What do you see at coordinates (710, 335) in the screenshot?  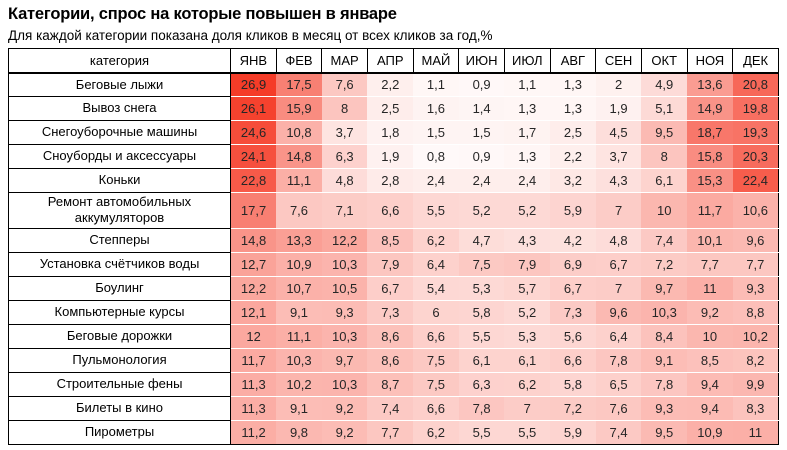 I see `heatmap-cell: 10` at bounding box center [710, 335].